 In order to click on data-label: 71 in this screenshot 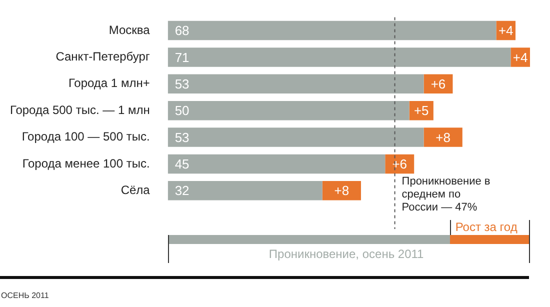, I will do `click(182, 57)`.